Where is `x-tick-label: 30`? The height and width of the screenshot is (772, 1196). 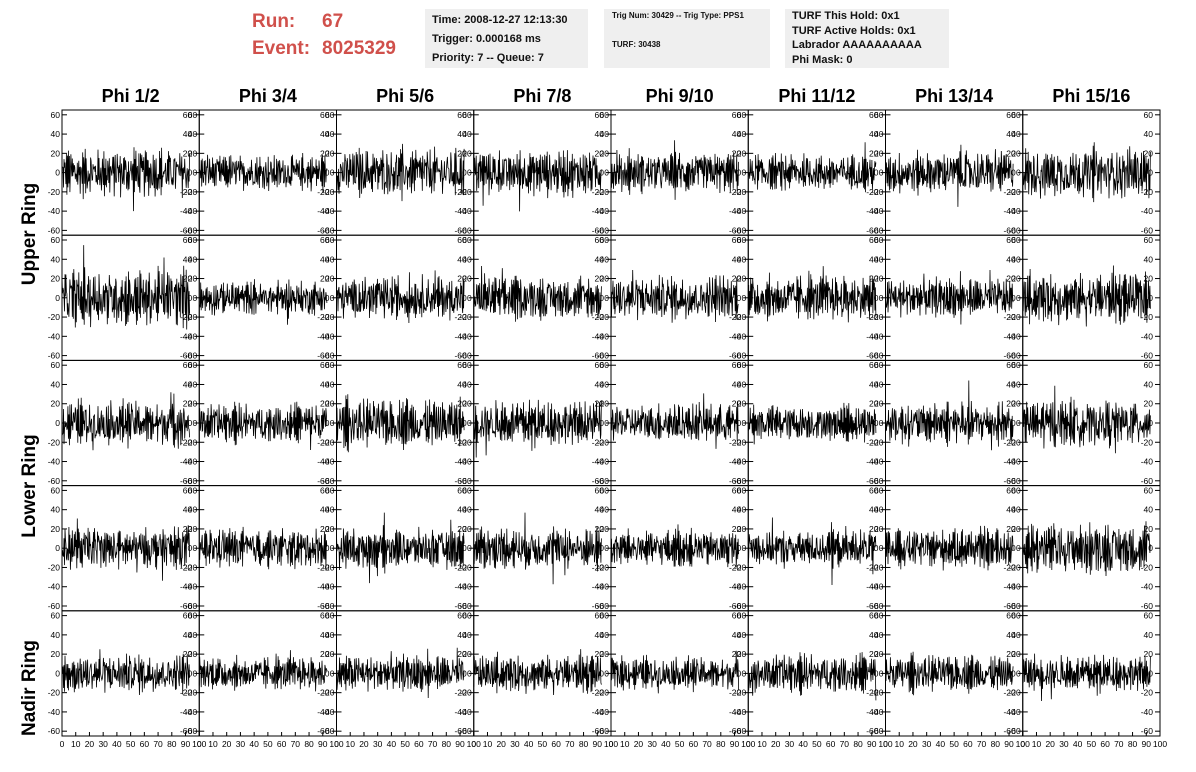 x-tick-label: 30 is located at coordinates (241, 744).